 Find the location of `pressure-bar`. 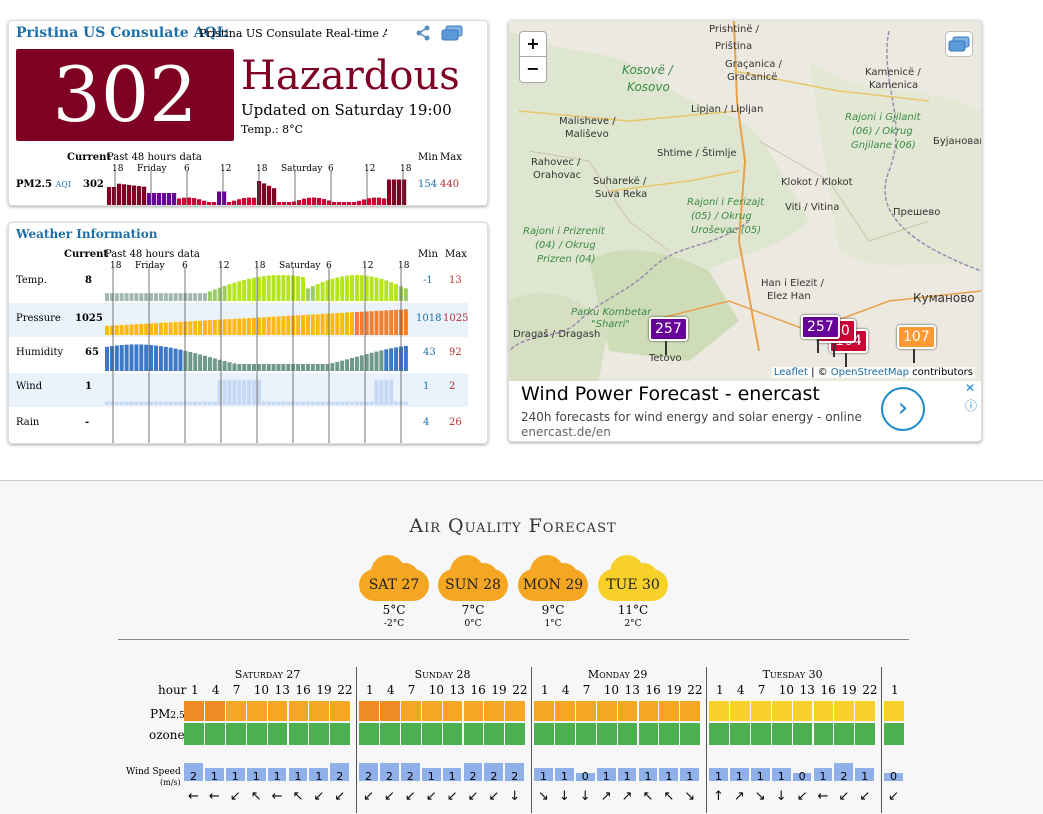

pressure-bar is located at coordinates (263, 326).